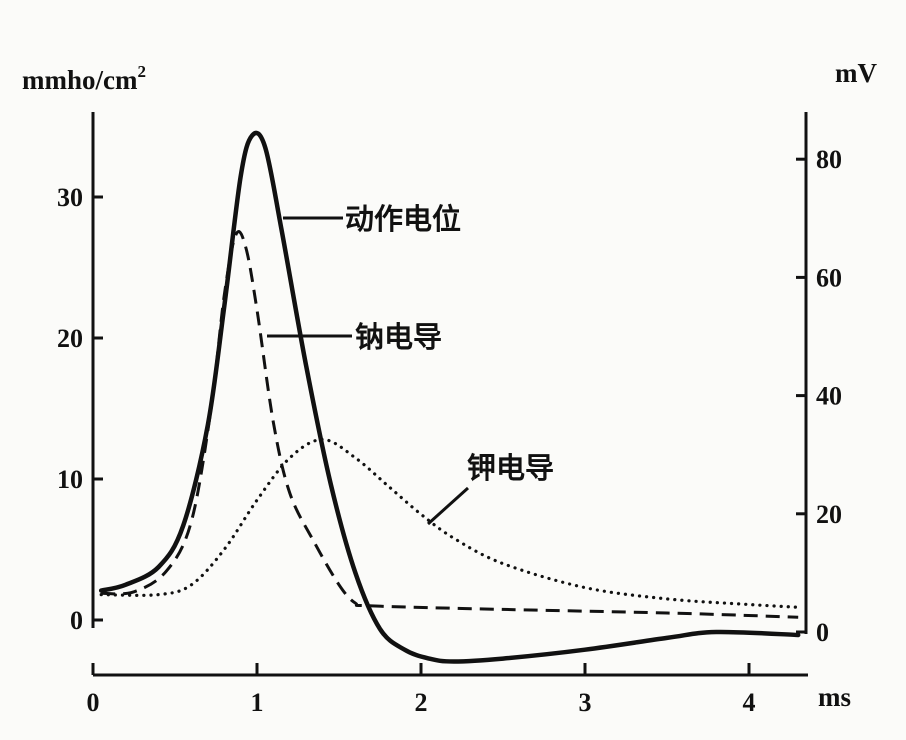  Describe the element at coordinates (70, 338) in the screenshot. I see `left-y-tick-label-20: 20` at that location.